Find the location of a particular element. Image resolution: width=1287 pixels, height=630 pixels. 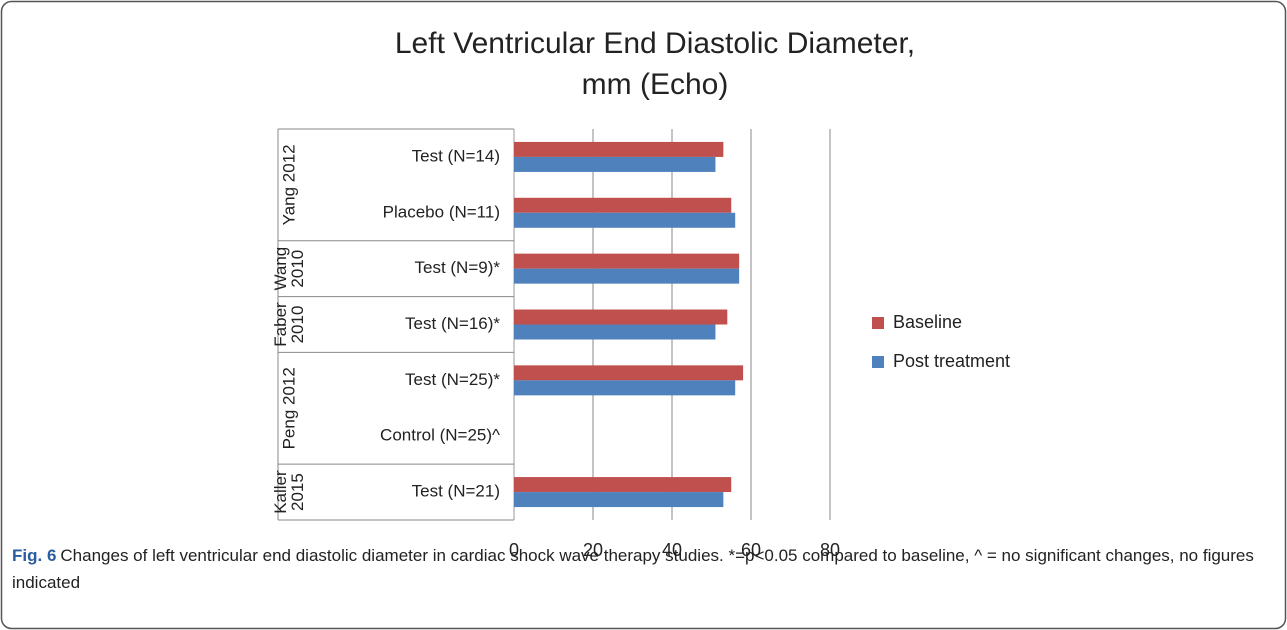

y-tick-label: Test (N=25)* is located at coordinates (452, 379).